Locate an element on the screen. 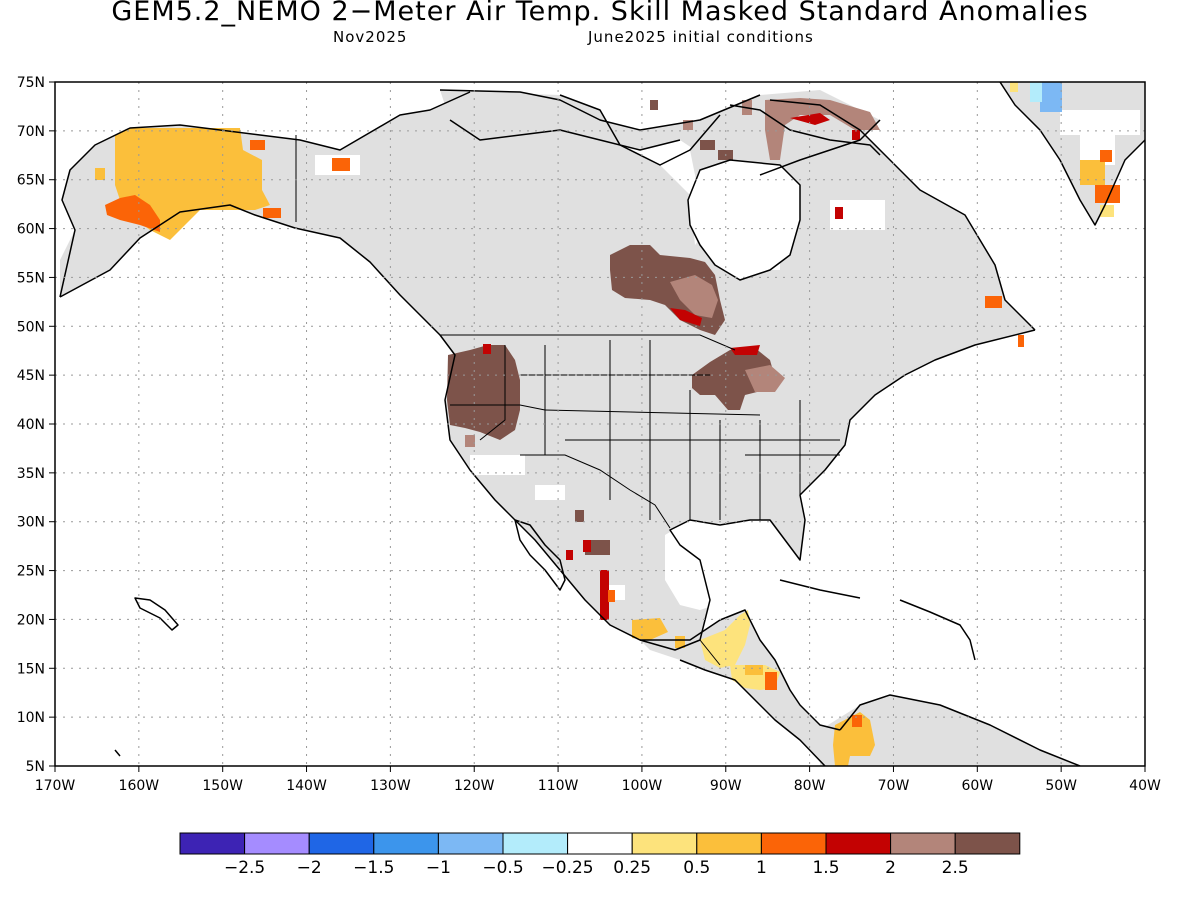 The image size is (1200, 900). lat-tick-label: 35N is located at coordinates (31, 474).